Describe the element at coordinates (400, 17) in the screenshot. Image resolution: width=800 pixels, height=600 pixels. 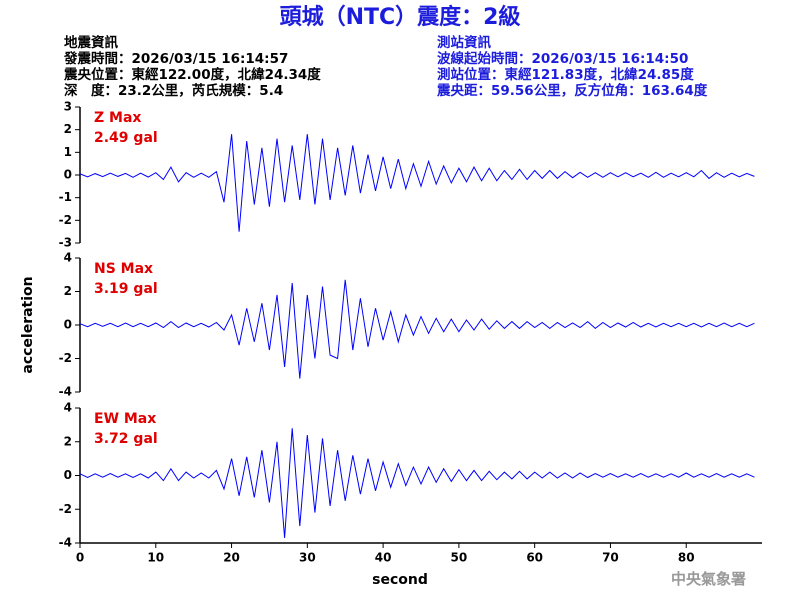
I see `chart-title: 頭城（NTC）震度：2級` at that location.